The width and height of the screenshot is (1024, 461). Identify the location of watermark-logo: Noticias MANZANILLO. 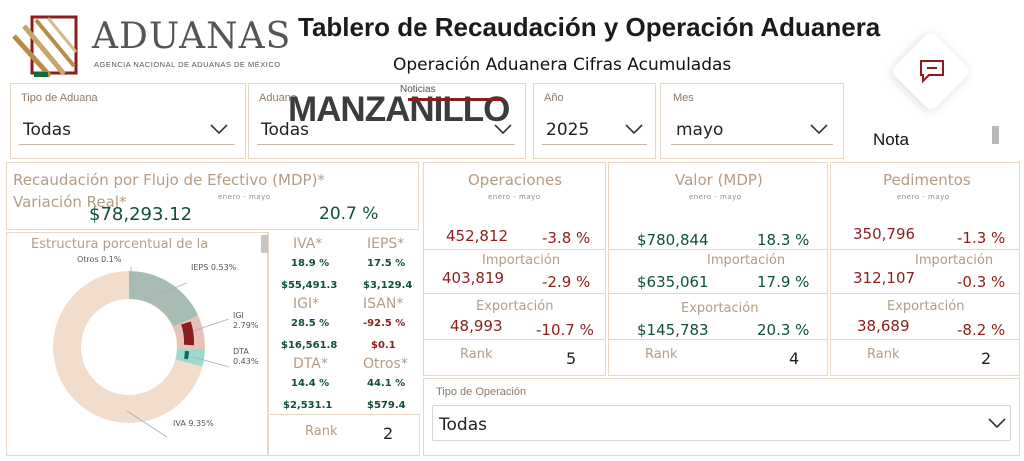
(404, 107).